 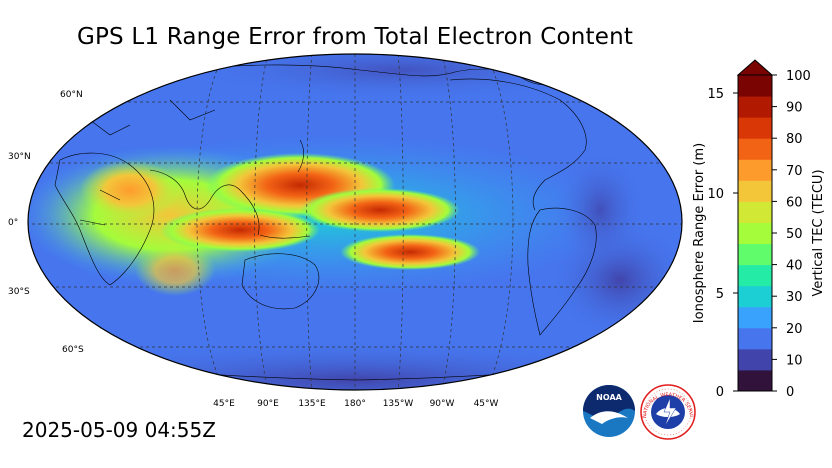 What do you see at coordinates (794, 266) in the screenshot?
I see `right-tick-40: 40` at bounding box center [794, 266].